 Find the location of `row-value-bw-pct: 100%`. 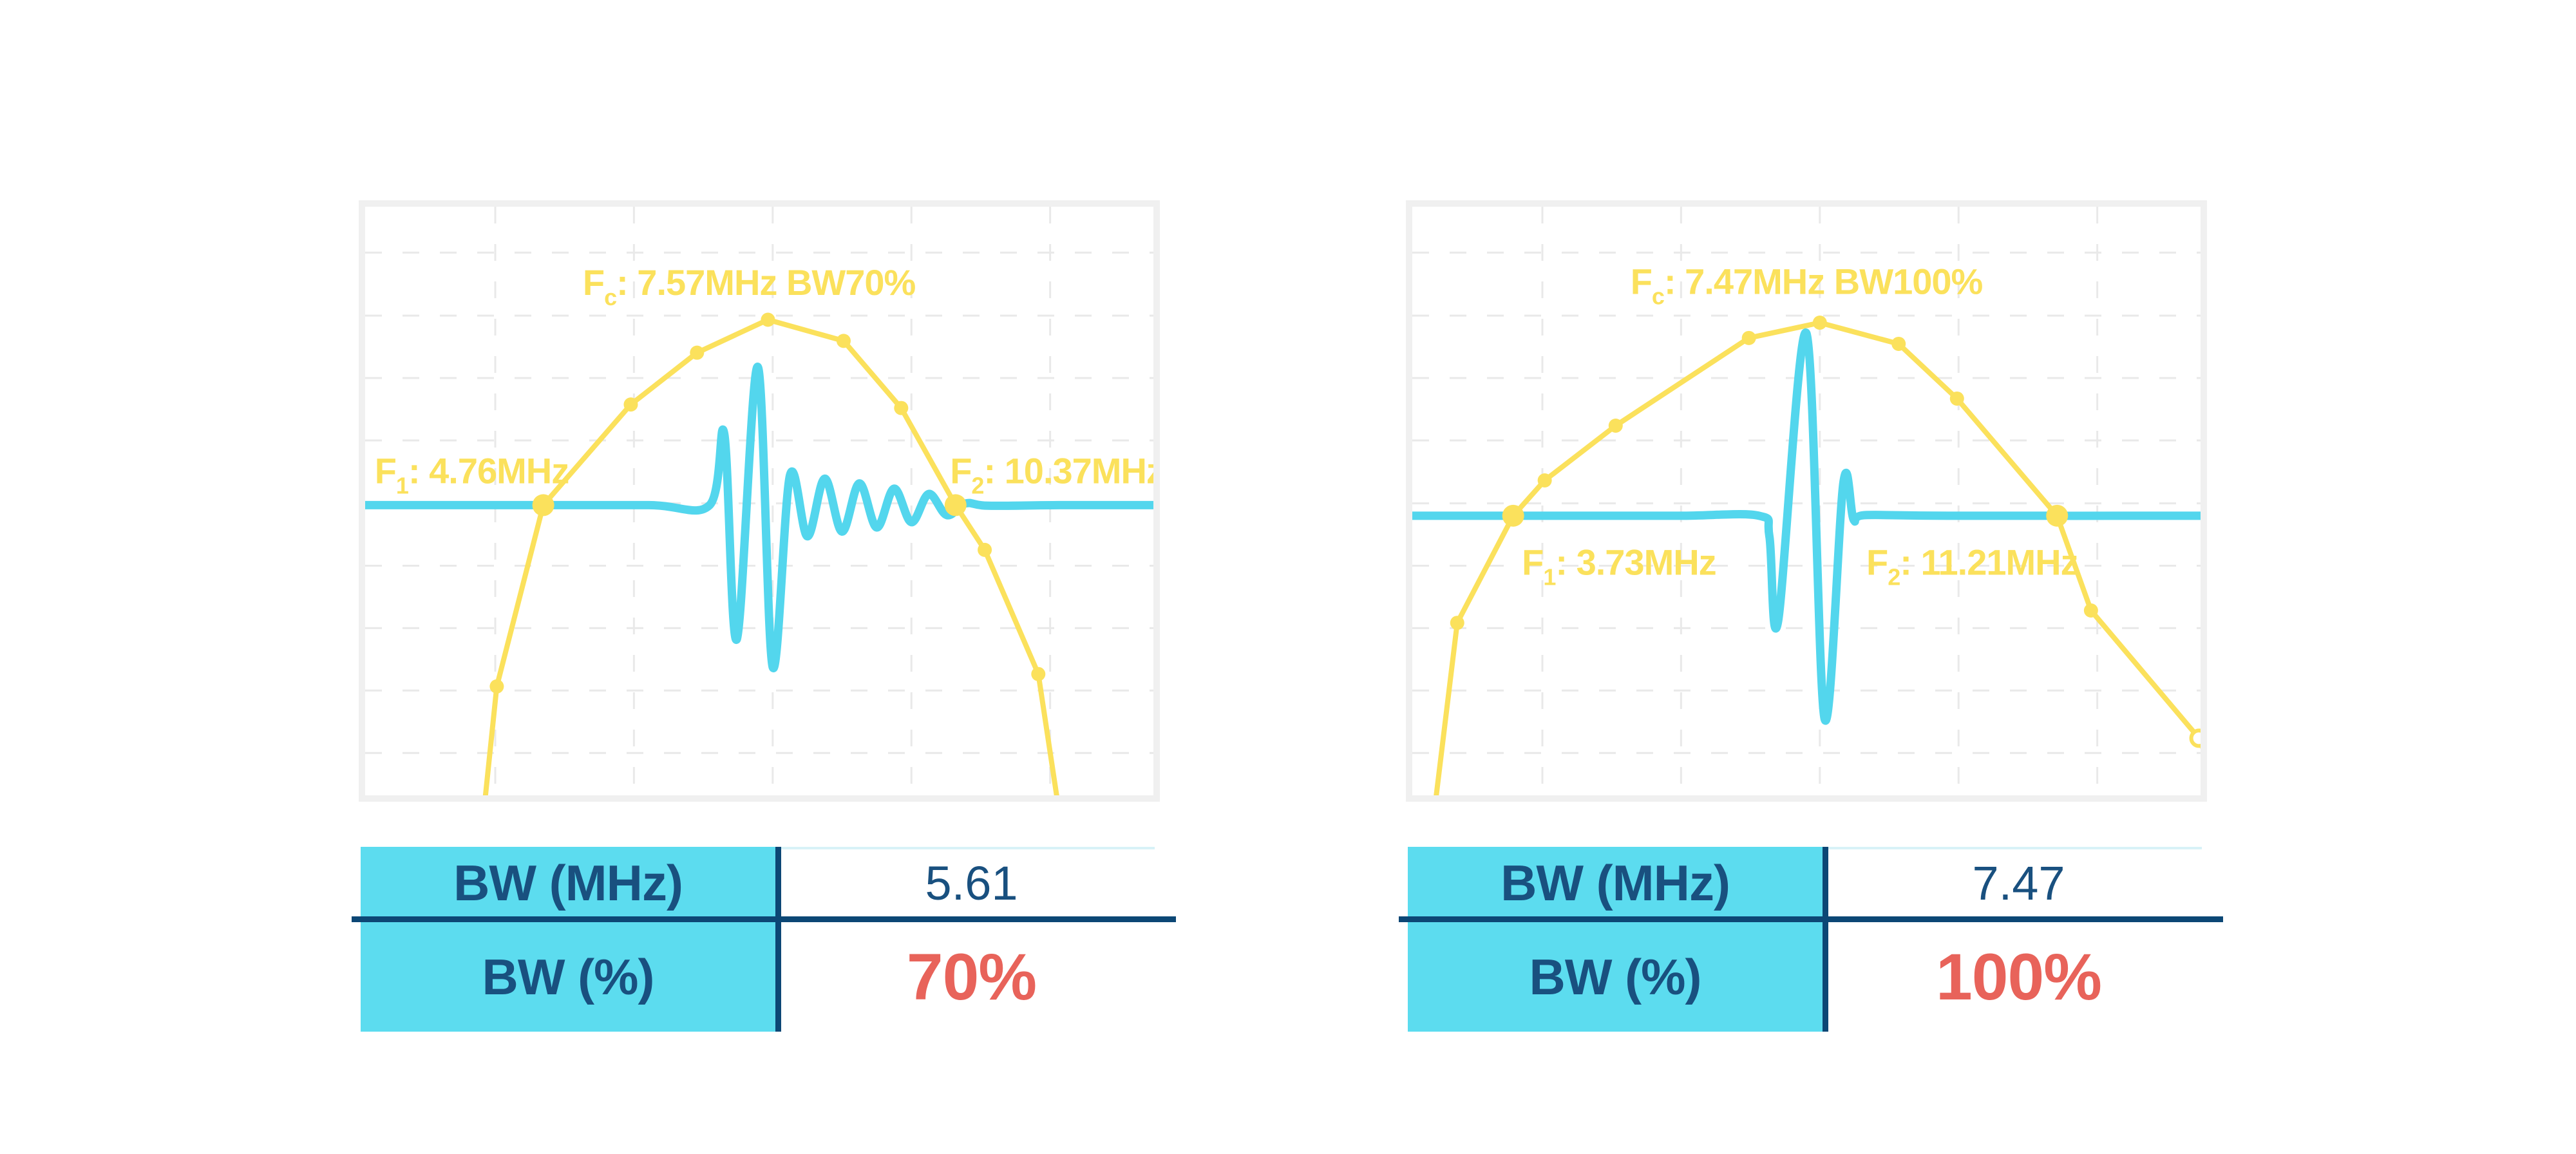

row-value-bw-pct: 100% is located at coordinates (2019, 977).